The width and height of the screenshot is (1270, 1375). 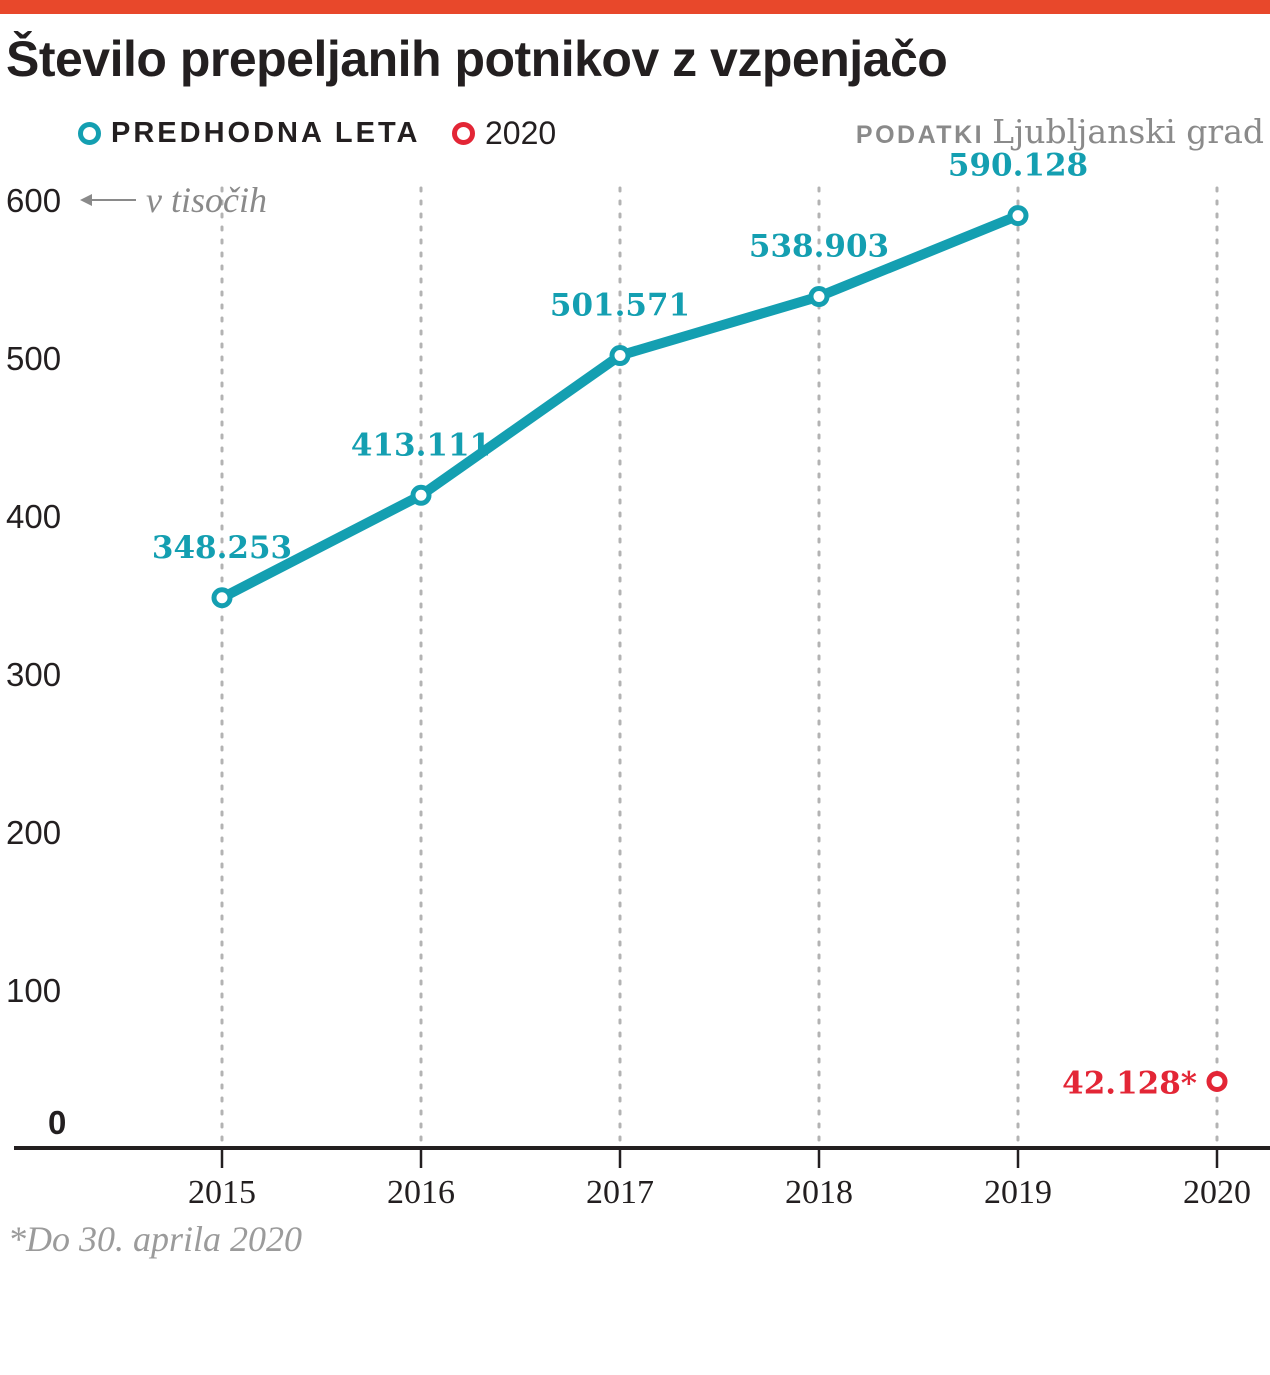 What do you see at coordinates (1018, 216) in the screenshot?
I see `data-point-2019` at bounding box center [1018, 216].